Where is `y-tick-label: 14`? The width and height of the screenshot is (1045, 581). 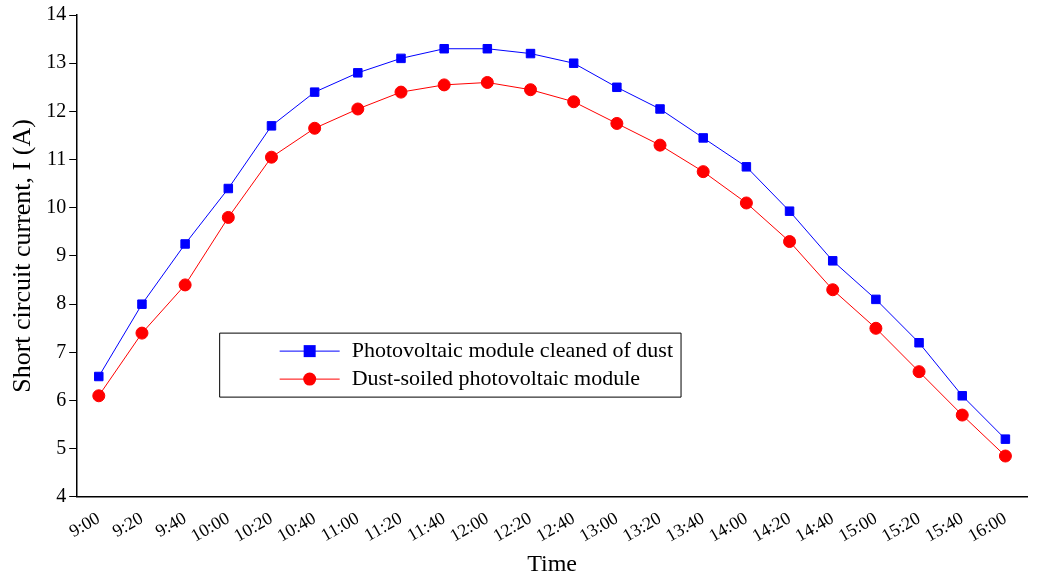
y-tick-label: 14 is located at coordinates (56, 13).